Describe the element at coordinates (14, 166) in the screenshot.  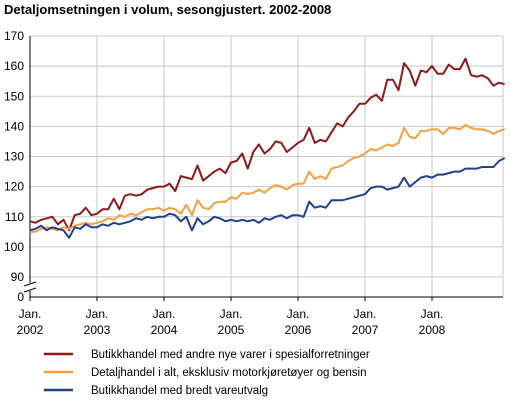
I see `y-tick-labels: 0 90 100 110 120 130 140 150 160 170` at that location.